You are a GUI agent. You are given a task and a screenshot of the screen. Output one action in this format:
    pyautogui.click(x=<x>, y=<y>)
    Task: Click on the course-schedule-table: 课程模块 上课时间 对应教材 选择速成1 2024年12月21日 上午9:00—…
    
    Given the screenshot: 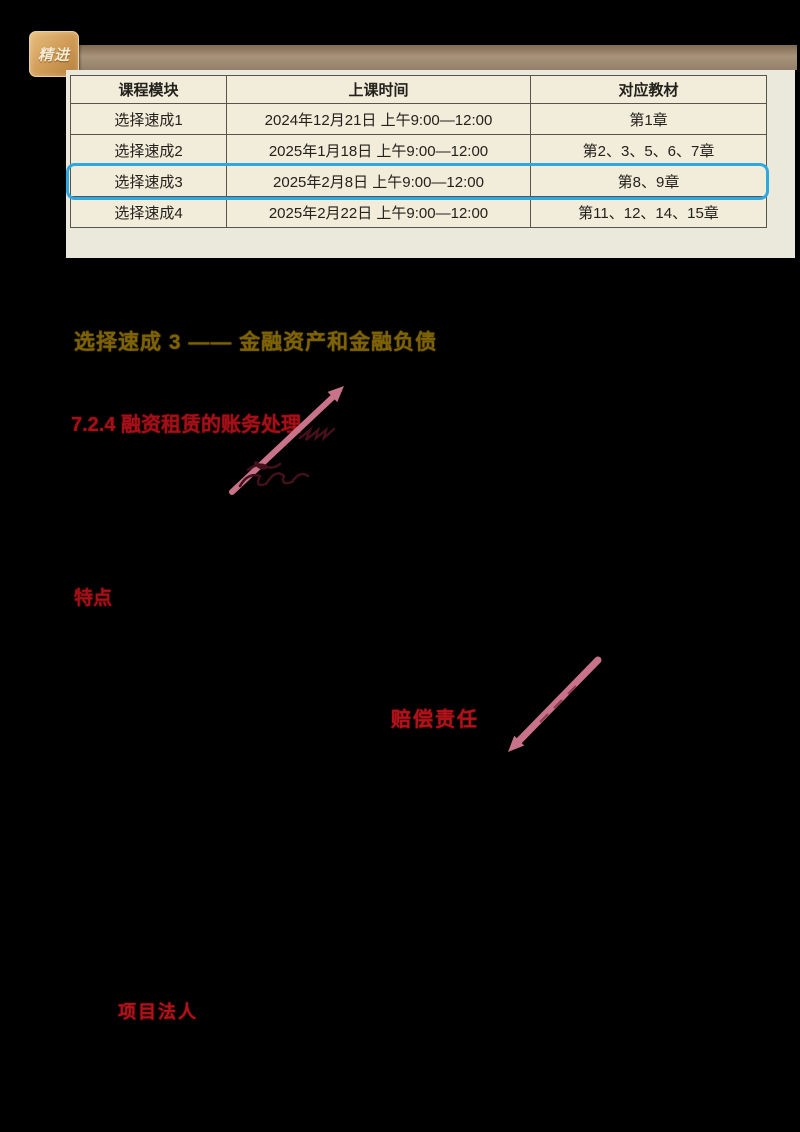 What is the action you would take?
    pyautogui.click(x=418, y=151)
    